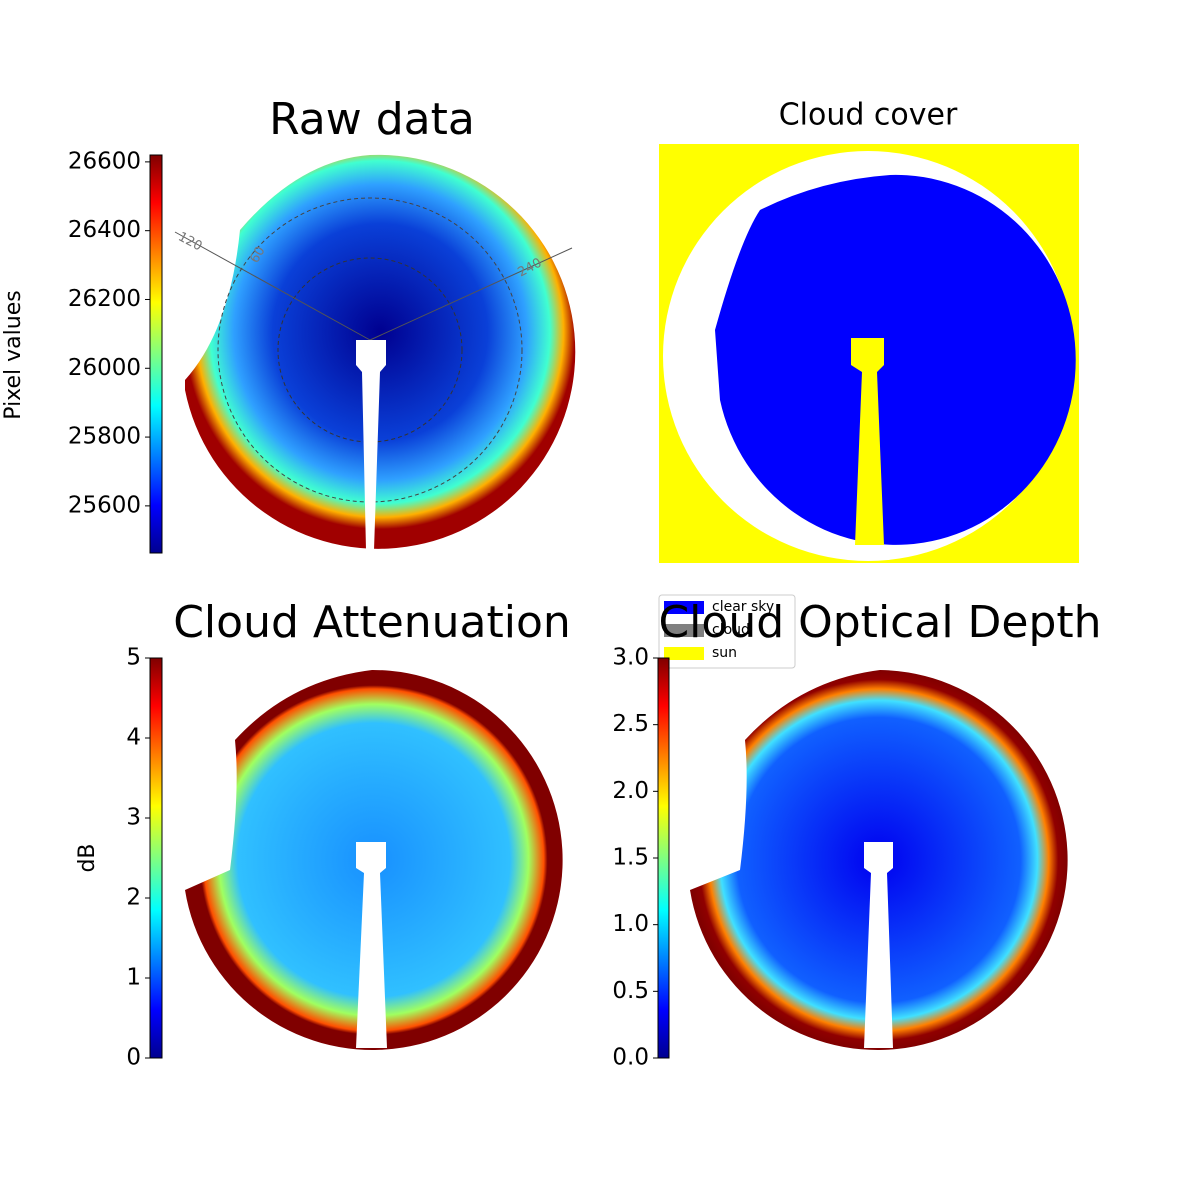 This screenshot has height=1204, width=1200. Describe the element at coordinates (133, 898) in the screenshot. I see `colorbar-tick-label: 2` at that location.